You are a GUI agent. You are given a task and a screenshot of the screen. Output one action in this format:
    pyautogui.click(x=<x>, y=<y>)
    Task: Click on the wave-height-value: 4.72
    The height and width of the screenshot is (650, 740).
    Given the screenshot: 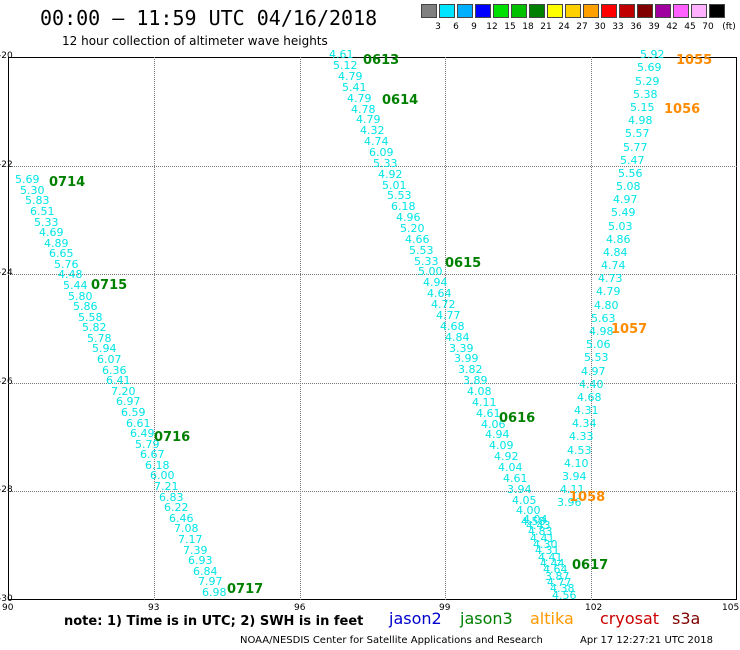 What is the action you would take?
    pyautogui.click(x=443, y=304)
    